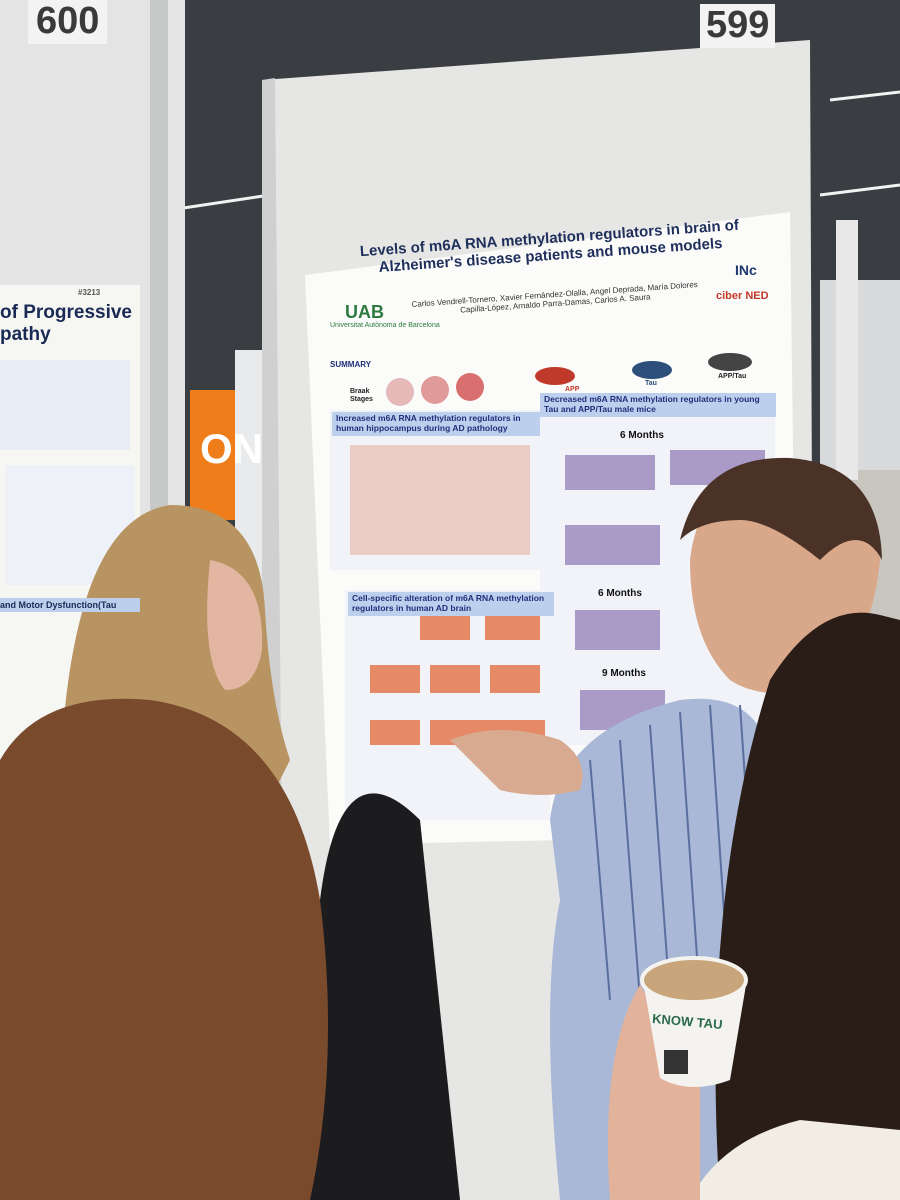  Describe the element at coordinates (675, 852) in the screenshot. I see `shirt-stripes` at that location.